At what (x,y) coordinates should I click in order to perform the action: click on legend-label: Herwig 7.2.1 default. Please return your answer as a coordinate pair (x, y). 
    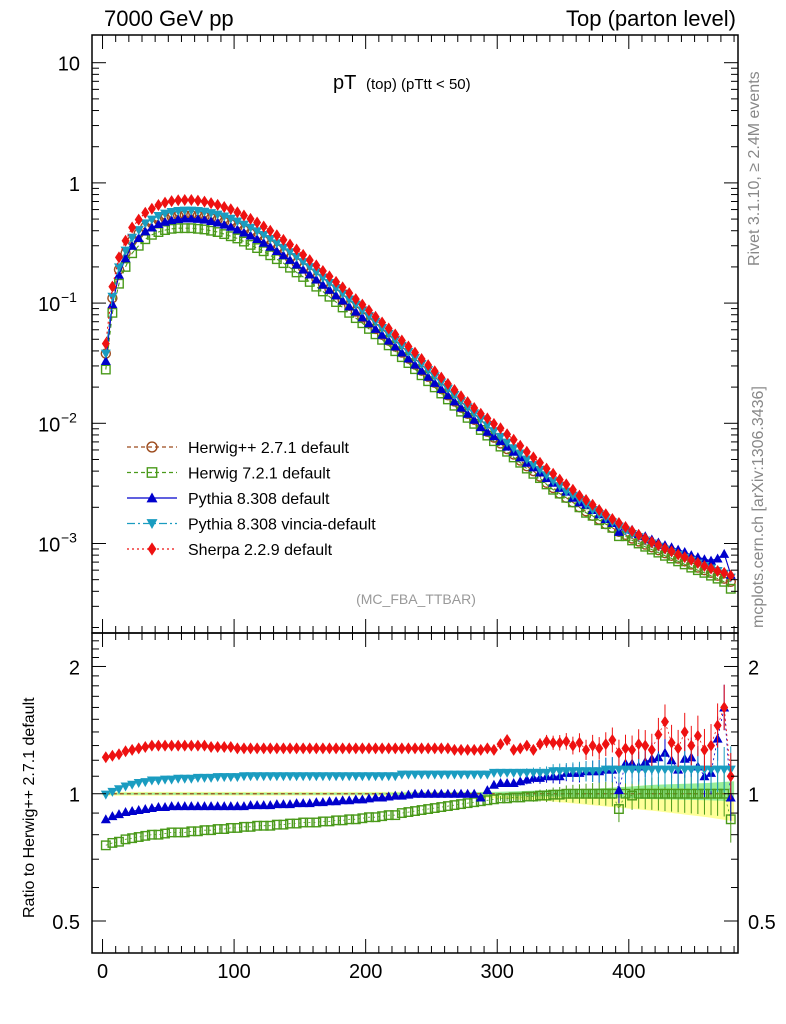
    Looking at the image, I should click on (259, 474).